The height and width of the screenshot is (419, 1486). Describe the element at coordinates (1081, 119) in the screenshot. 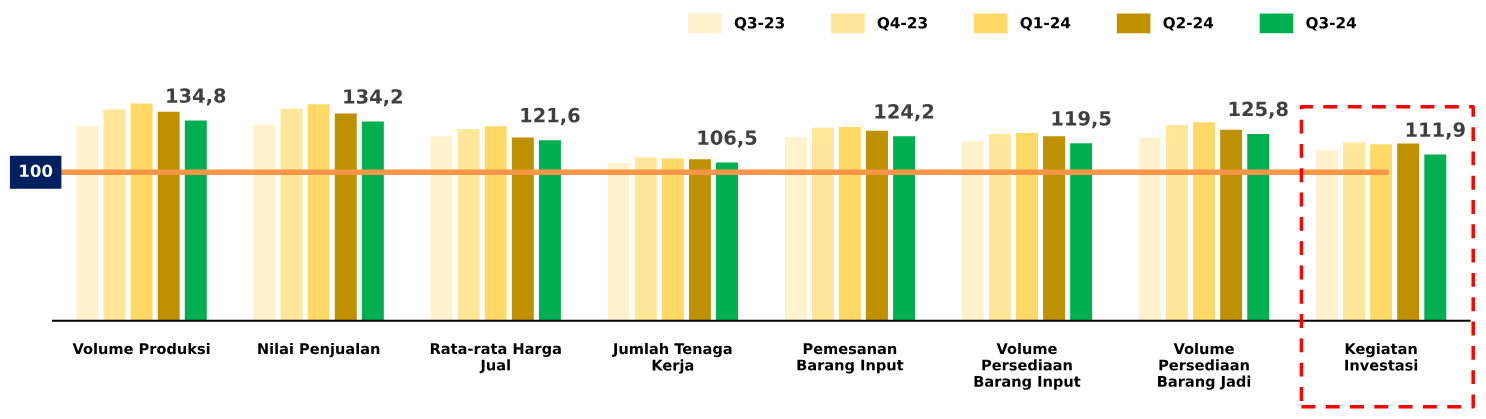

I see `data-label: 119,5` at that location.